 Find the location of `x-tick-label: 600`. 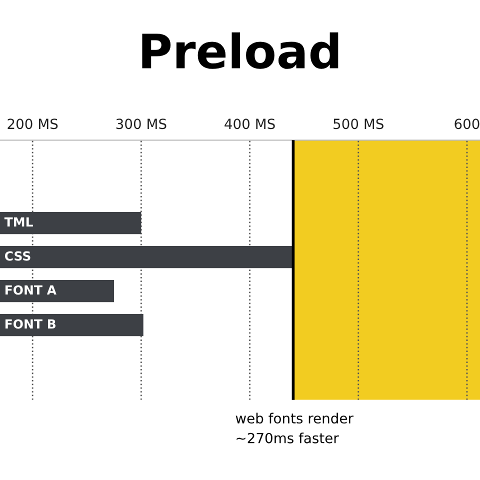

x-tick-label: 600 is located at coordinates (467, 124).